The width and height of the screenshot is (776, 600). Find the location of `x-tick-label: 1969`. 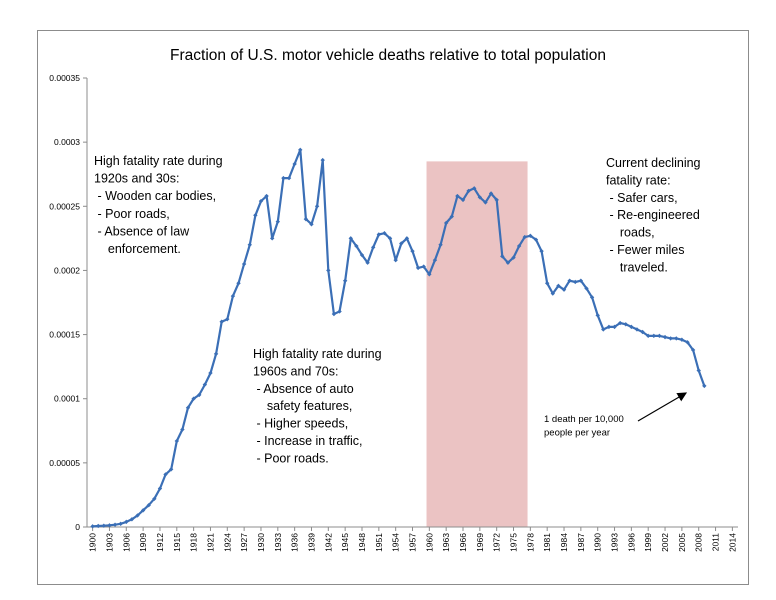

x-tick-label: 1969 is located at coordinates (480, 542).